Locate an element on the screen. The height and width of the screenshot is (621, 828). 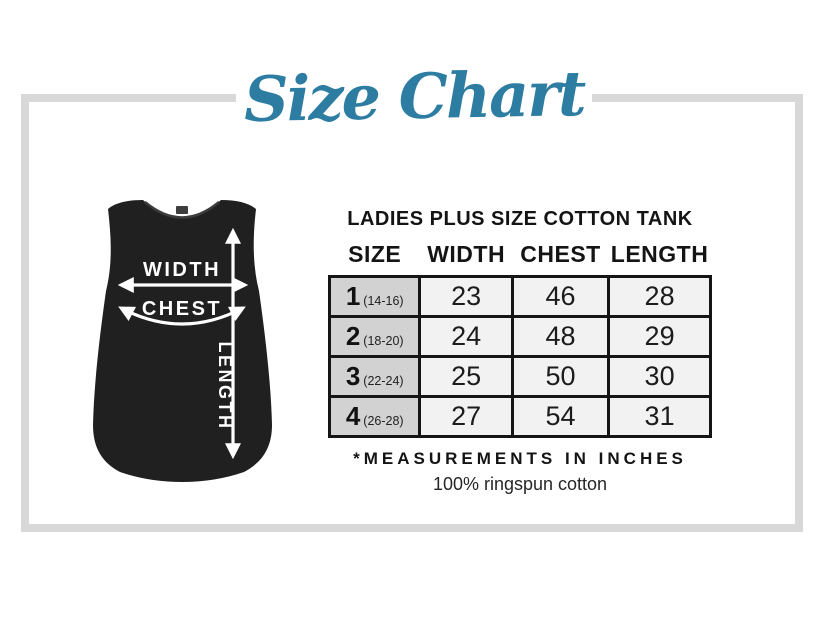
tank-body-shape is located at coordinates (182, 341).